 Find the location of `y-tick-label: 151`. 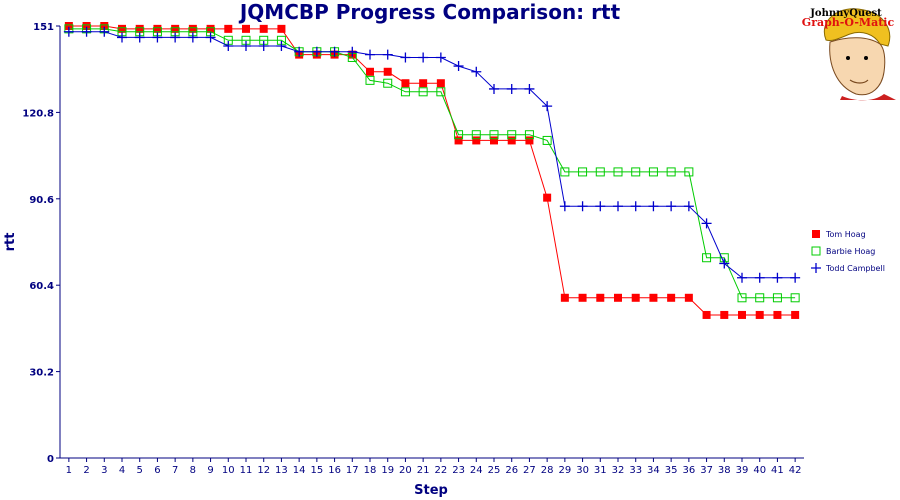

y-tick-label: 151 is located at coordinates (43, 27).